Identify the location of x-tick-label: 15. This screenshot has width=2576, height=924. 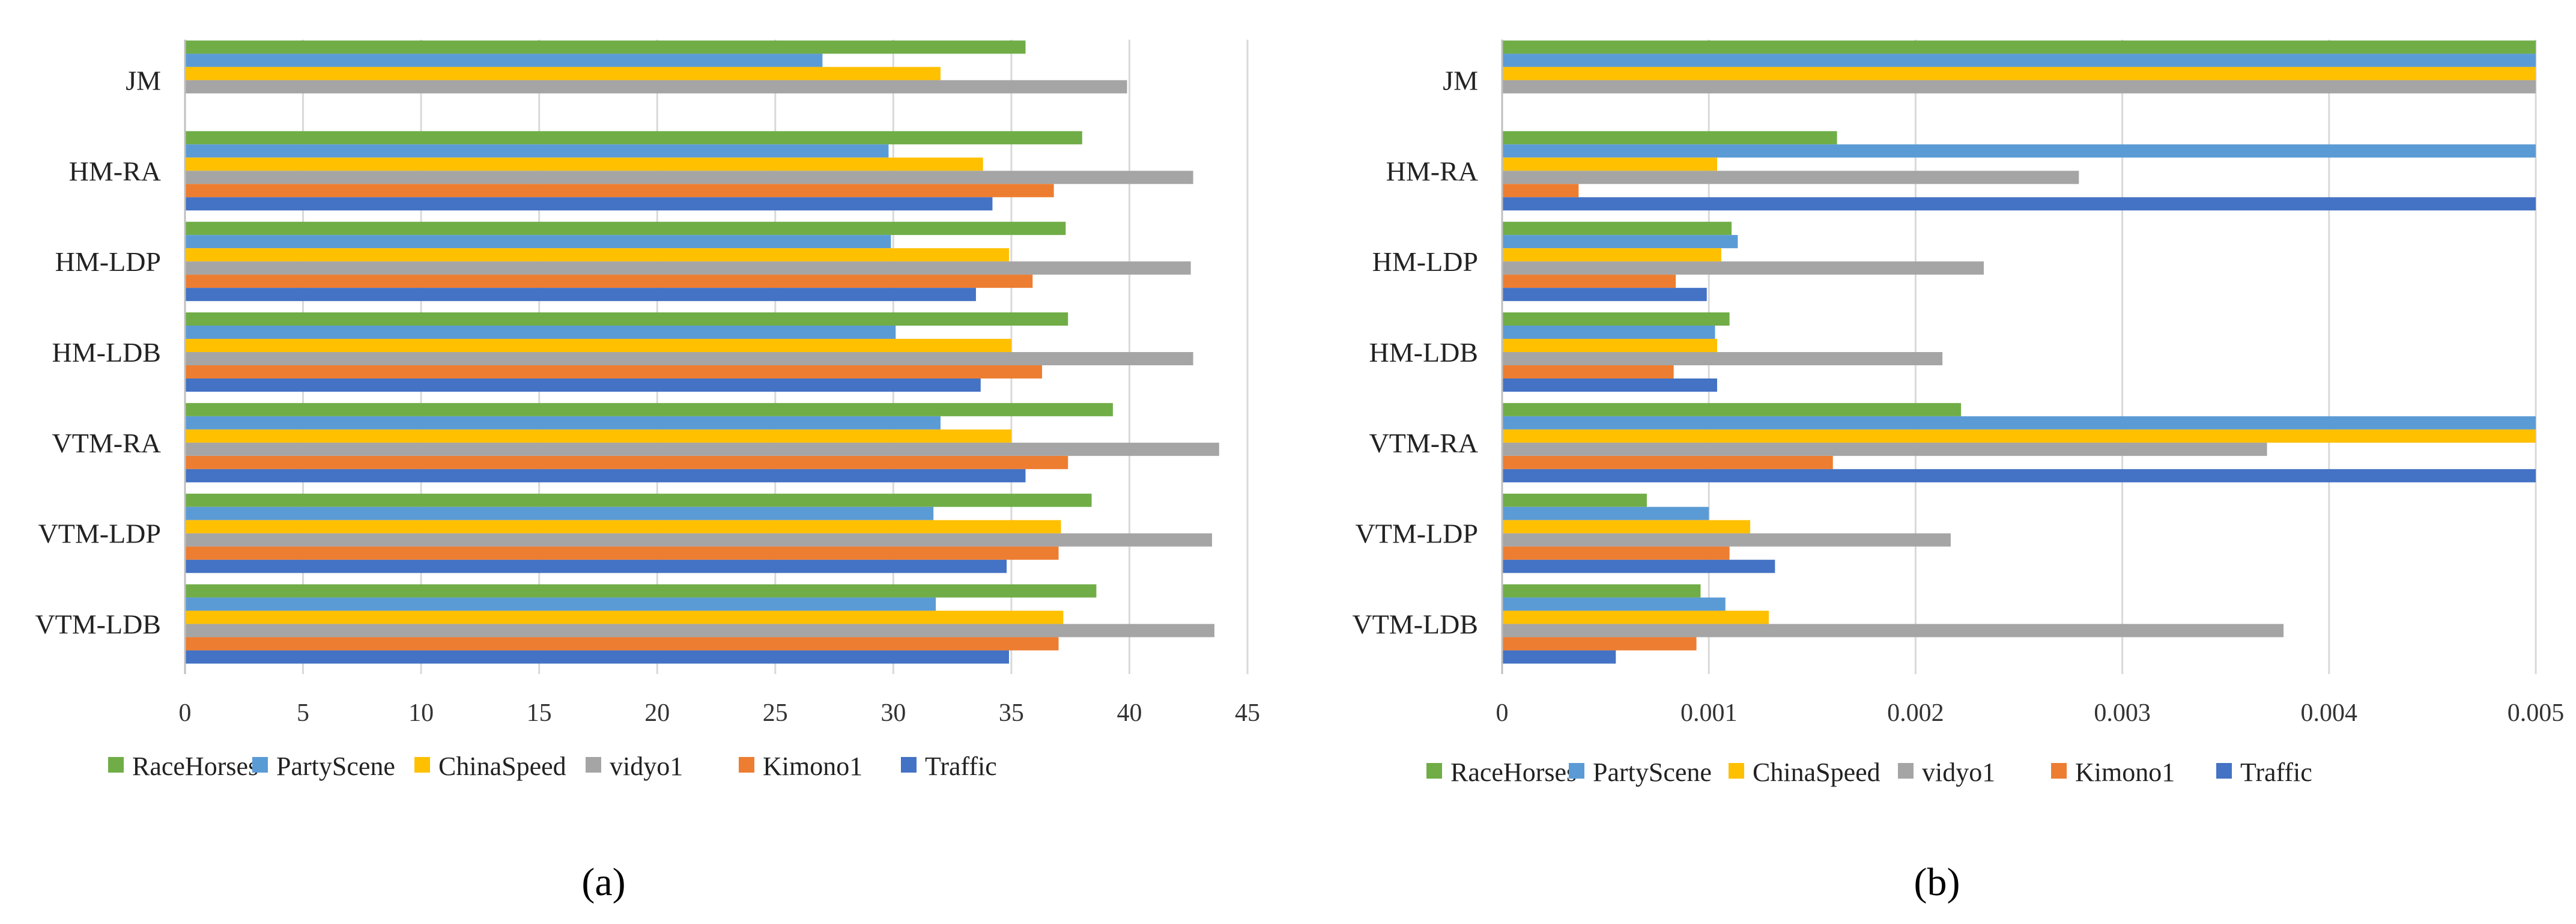
(539, 713).